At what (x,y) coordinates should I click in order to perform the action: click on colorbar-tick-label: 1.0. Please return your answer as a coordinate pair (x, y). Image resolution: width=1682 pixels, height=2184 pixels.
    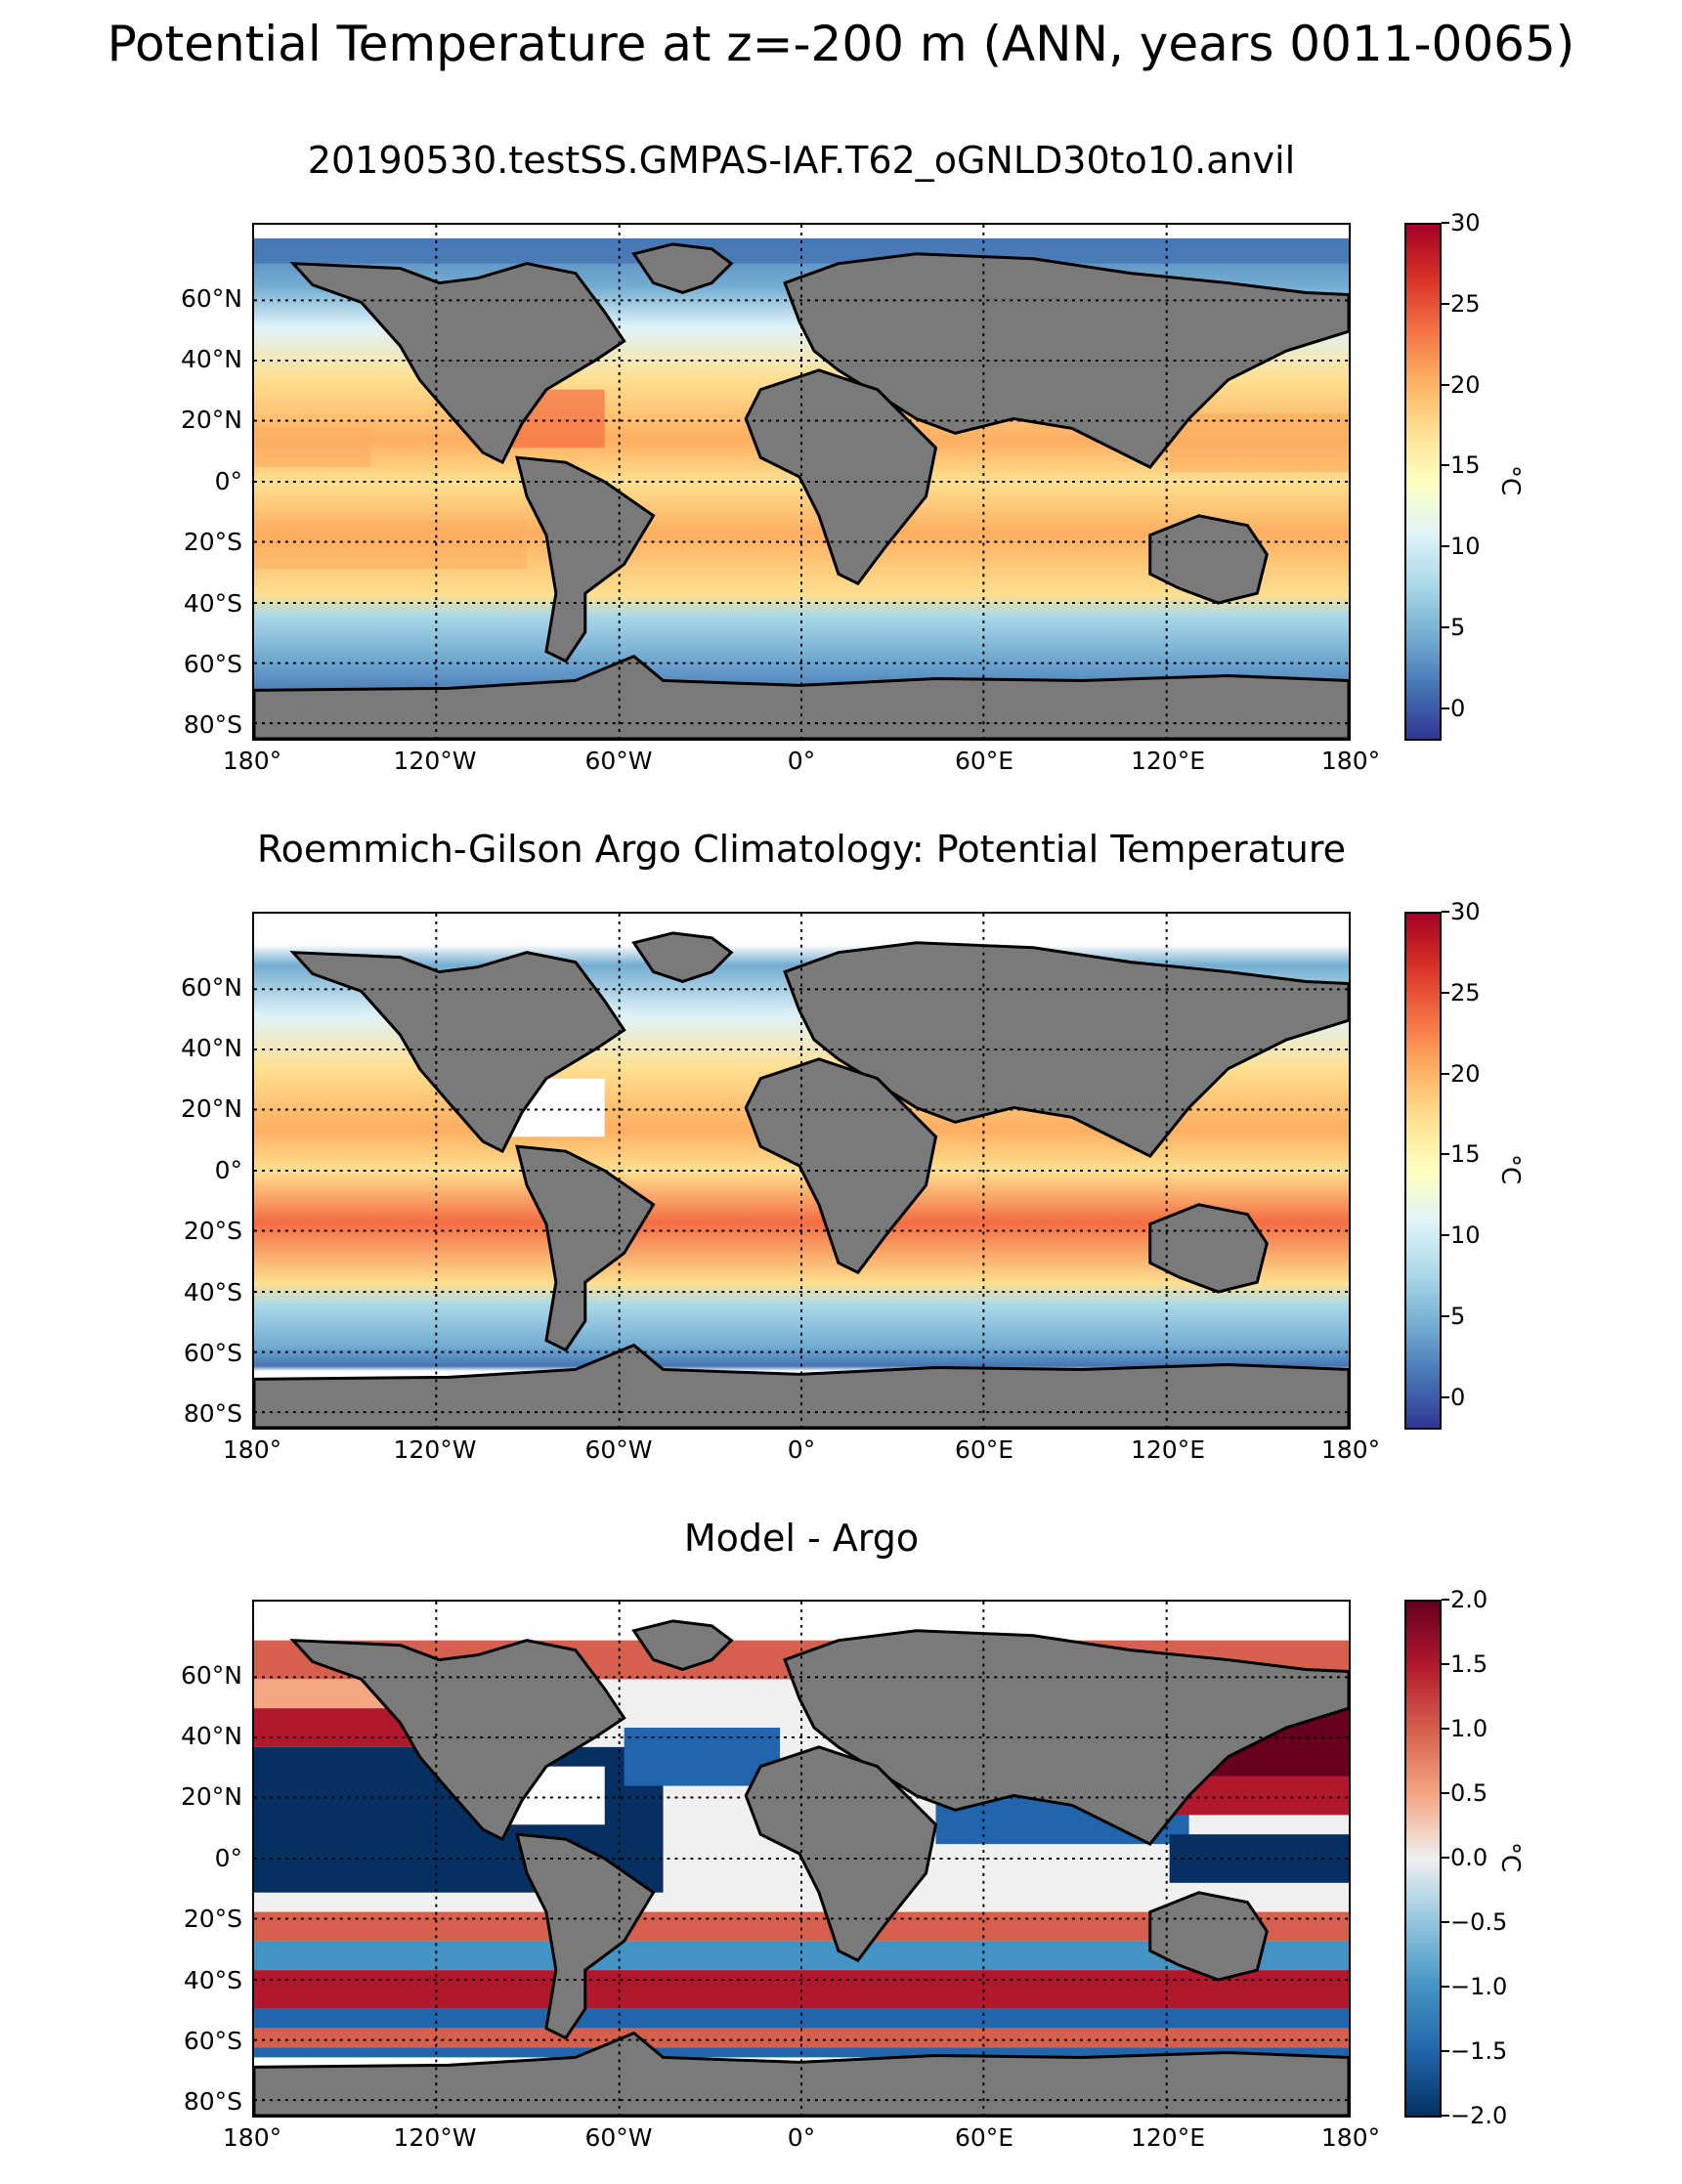
    Looking at the image, I should click on (1469, 1728).